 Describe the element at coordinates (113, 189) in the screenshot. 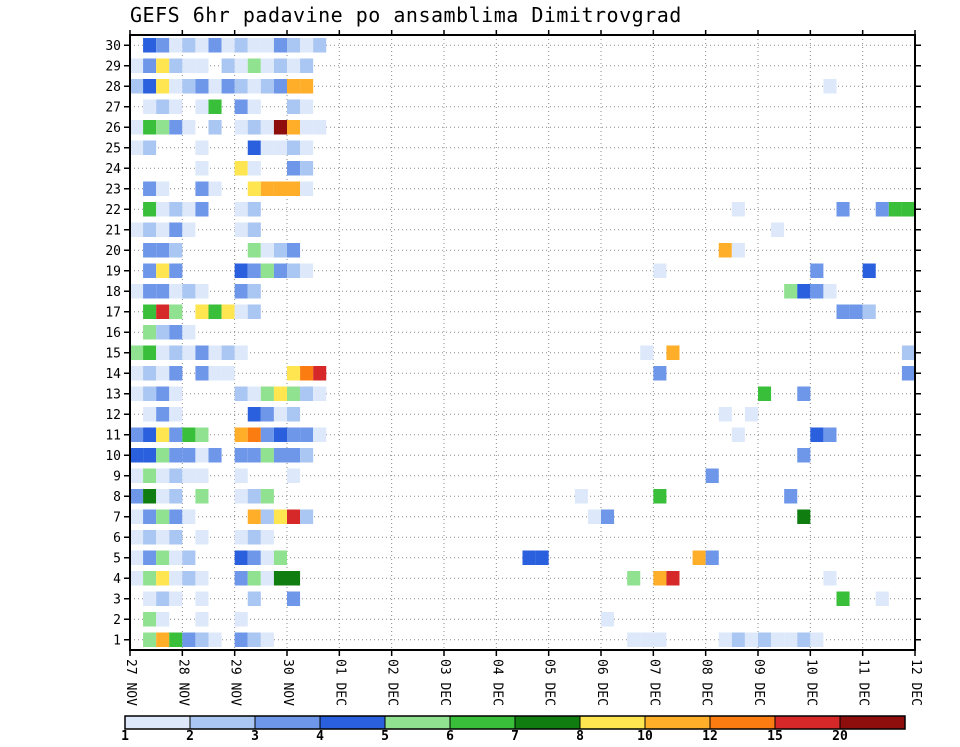

I see `y-tick-label: 23` at that location.